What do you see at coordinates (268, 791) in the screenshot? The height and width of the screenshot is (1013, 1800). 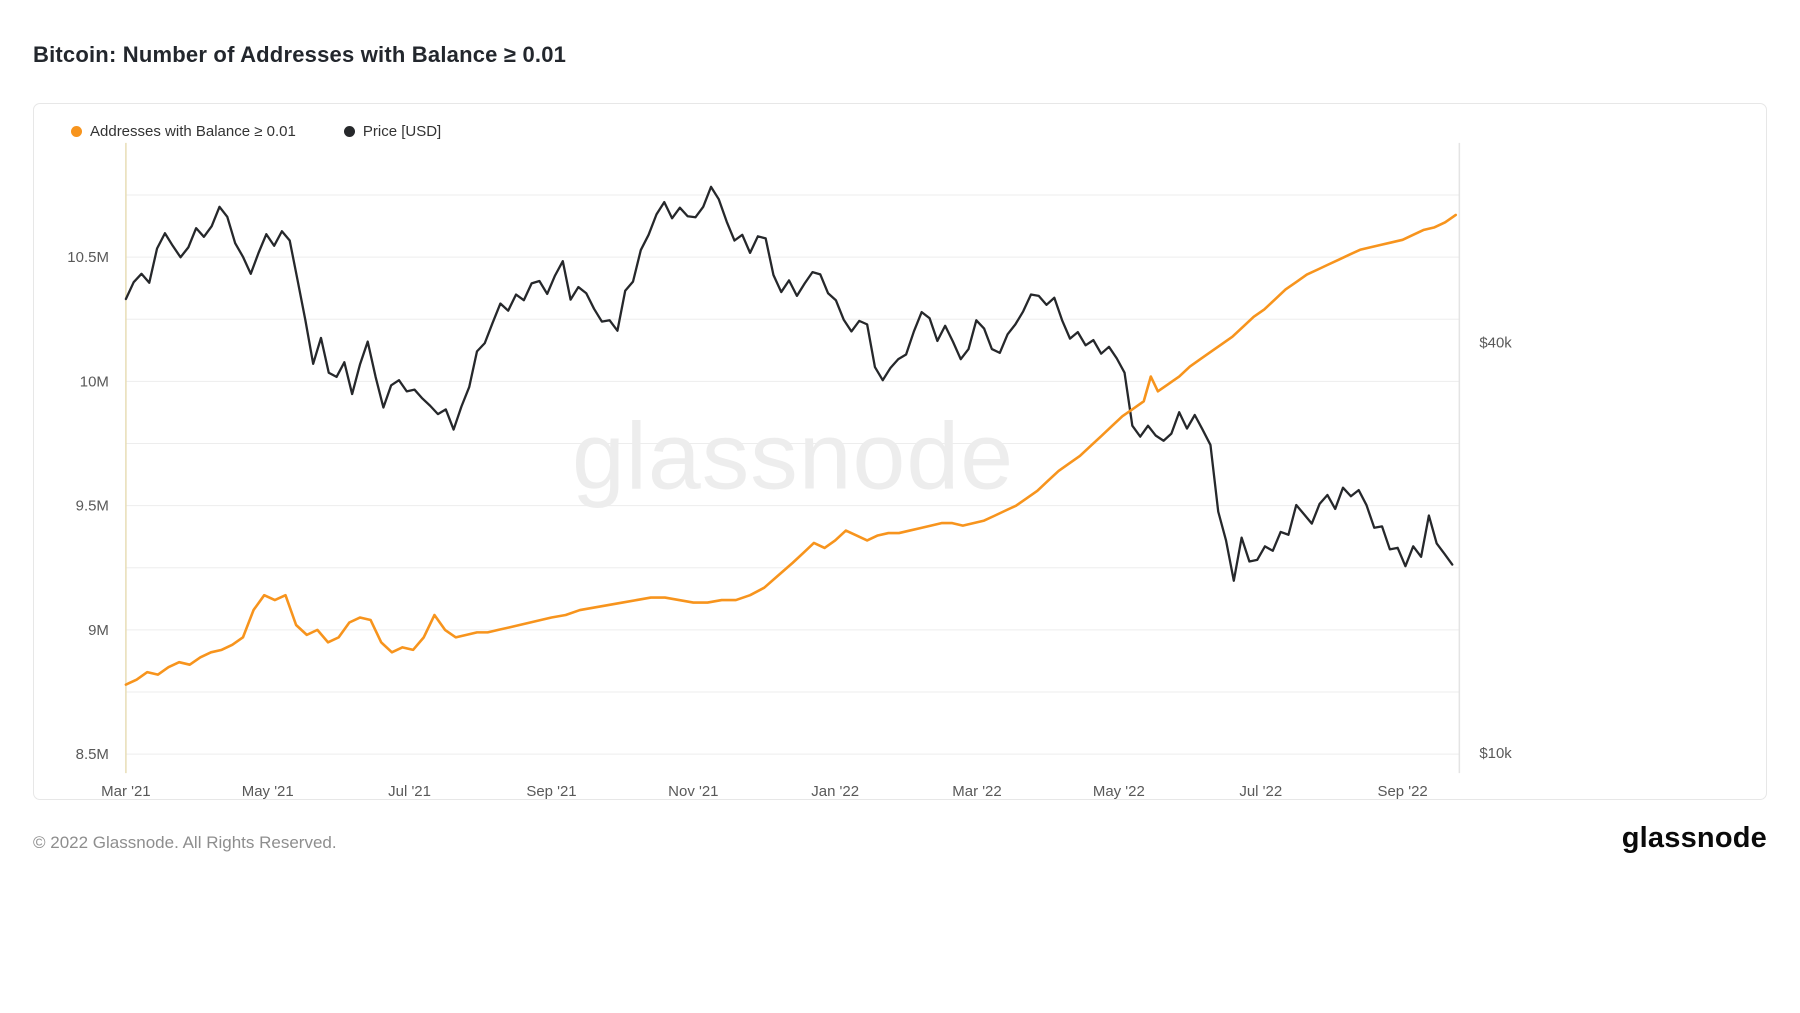 I see `x-tick-label: May '21` at bounding box center [268, 791].